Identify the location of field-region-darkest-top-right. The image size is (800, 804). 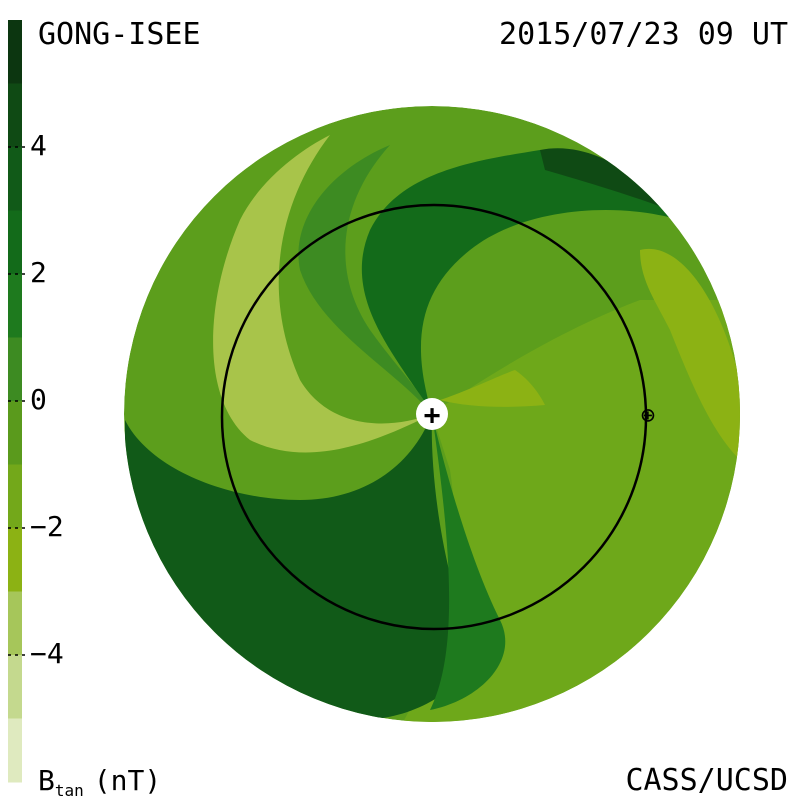
(605, 179).